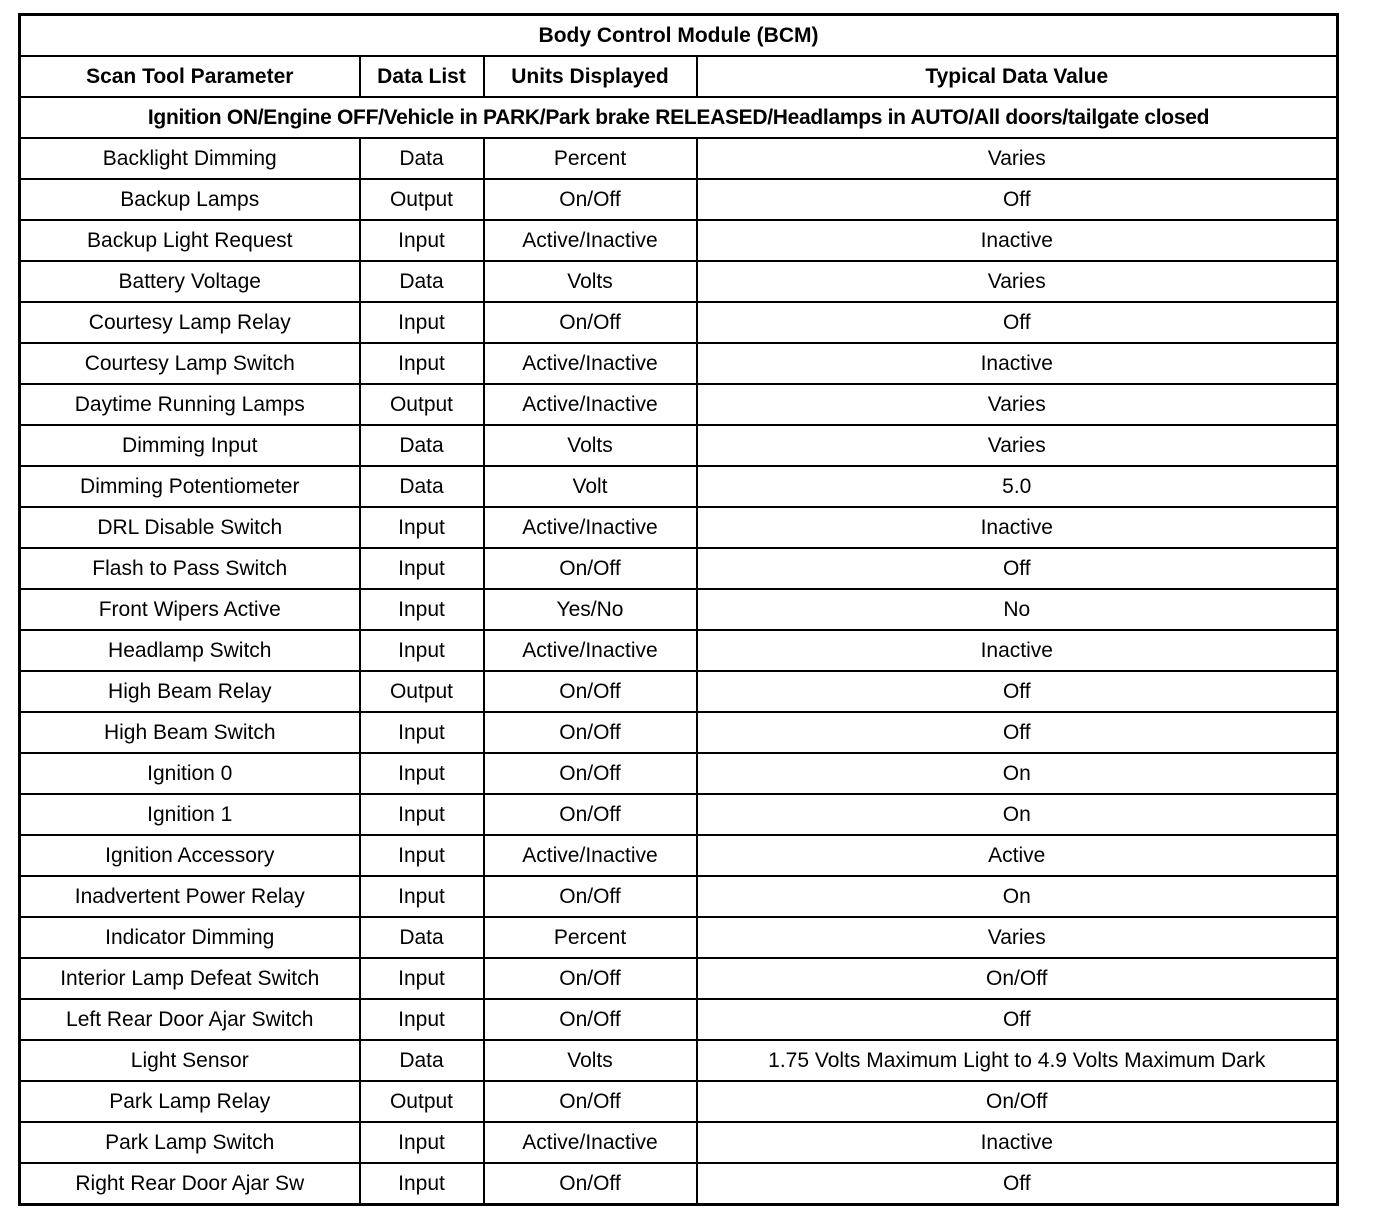 The height and width of the screenshot is (1232, 1376). I want to click on table-title: Body Control Module (BCM), so click(678, 35).